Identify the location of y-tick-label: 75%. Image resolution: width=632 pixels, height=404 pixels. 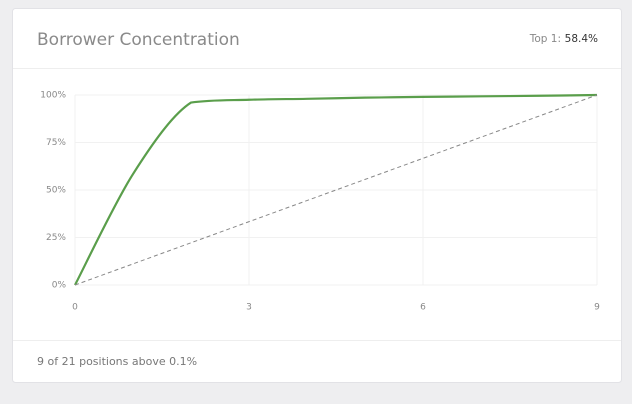
(56, 143).